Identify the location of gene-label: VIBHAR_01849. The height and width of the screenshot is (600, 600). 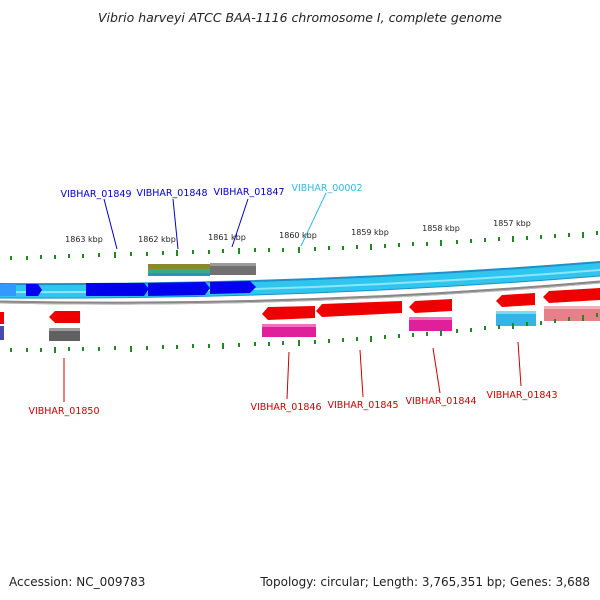
(95, 194).